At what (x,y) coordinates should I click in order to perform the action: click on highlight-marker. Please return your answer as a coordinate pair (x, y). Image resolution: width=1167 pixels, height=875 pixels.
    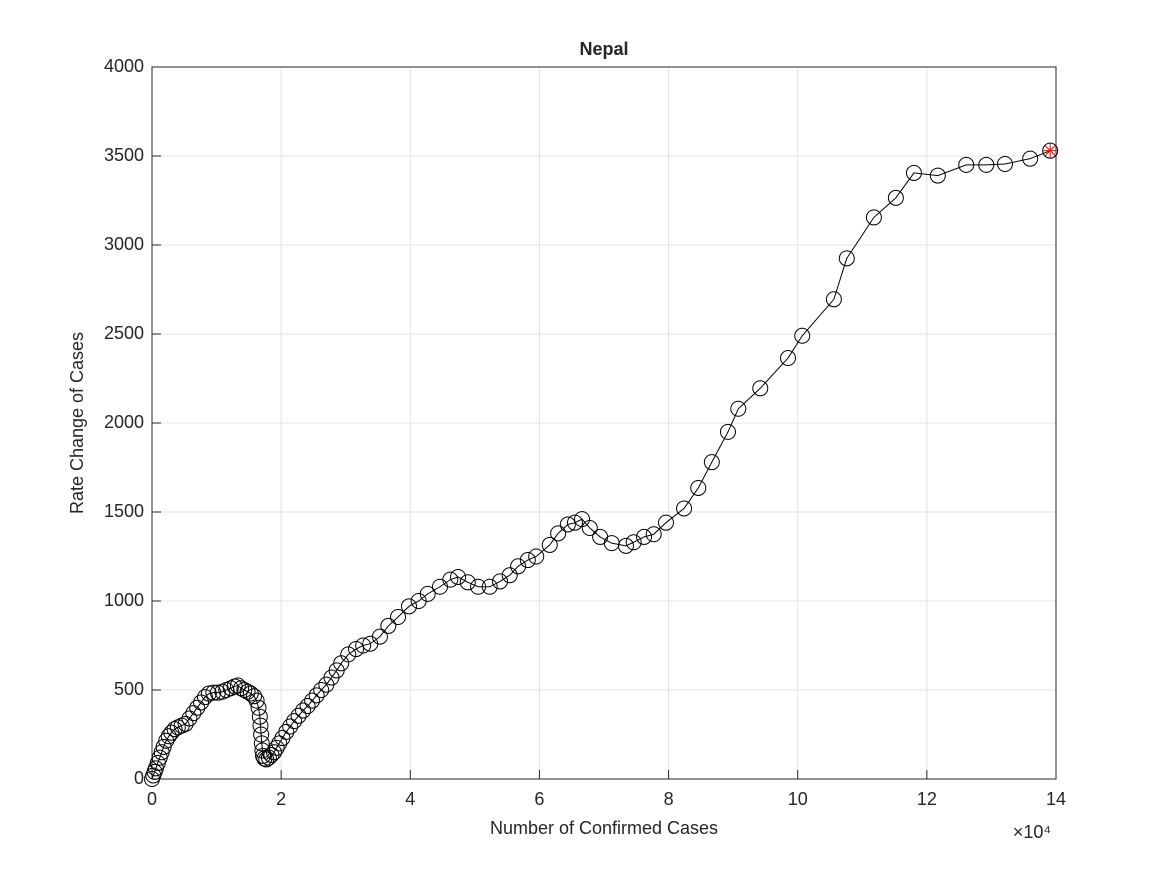
    Looking at the image, I should click on (1050, 150).